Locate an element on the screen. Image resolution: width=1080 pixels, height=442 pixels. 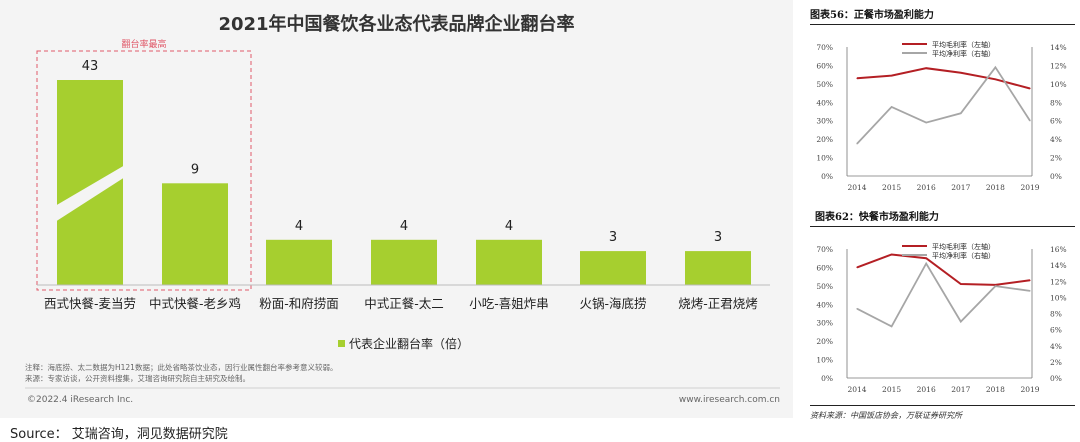
fig62-title: 图表62：快餐市场盈利能力 is located at coordinates (877, 217).